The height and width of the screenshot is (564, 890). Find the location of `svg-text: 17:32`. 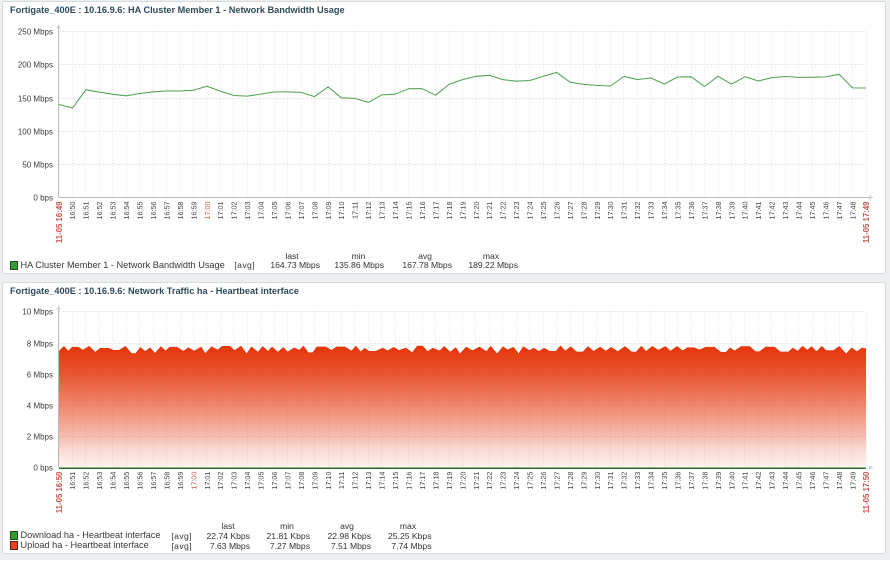

svg-text: 17:32 is located at coordinates (624, 481).